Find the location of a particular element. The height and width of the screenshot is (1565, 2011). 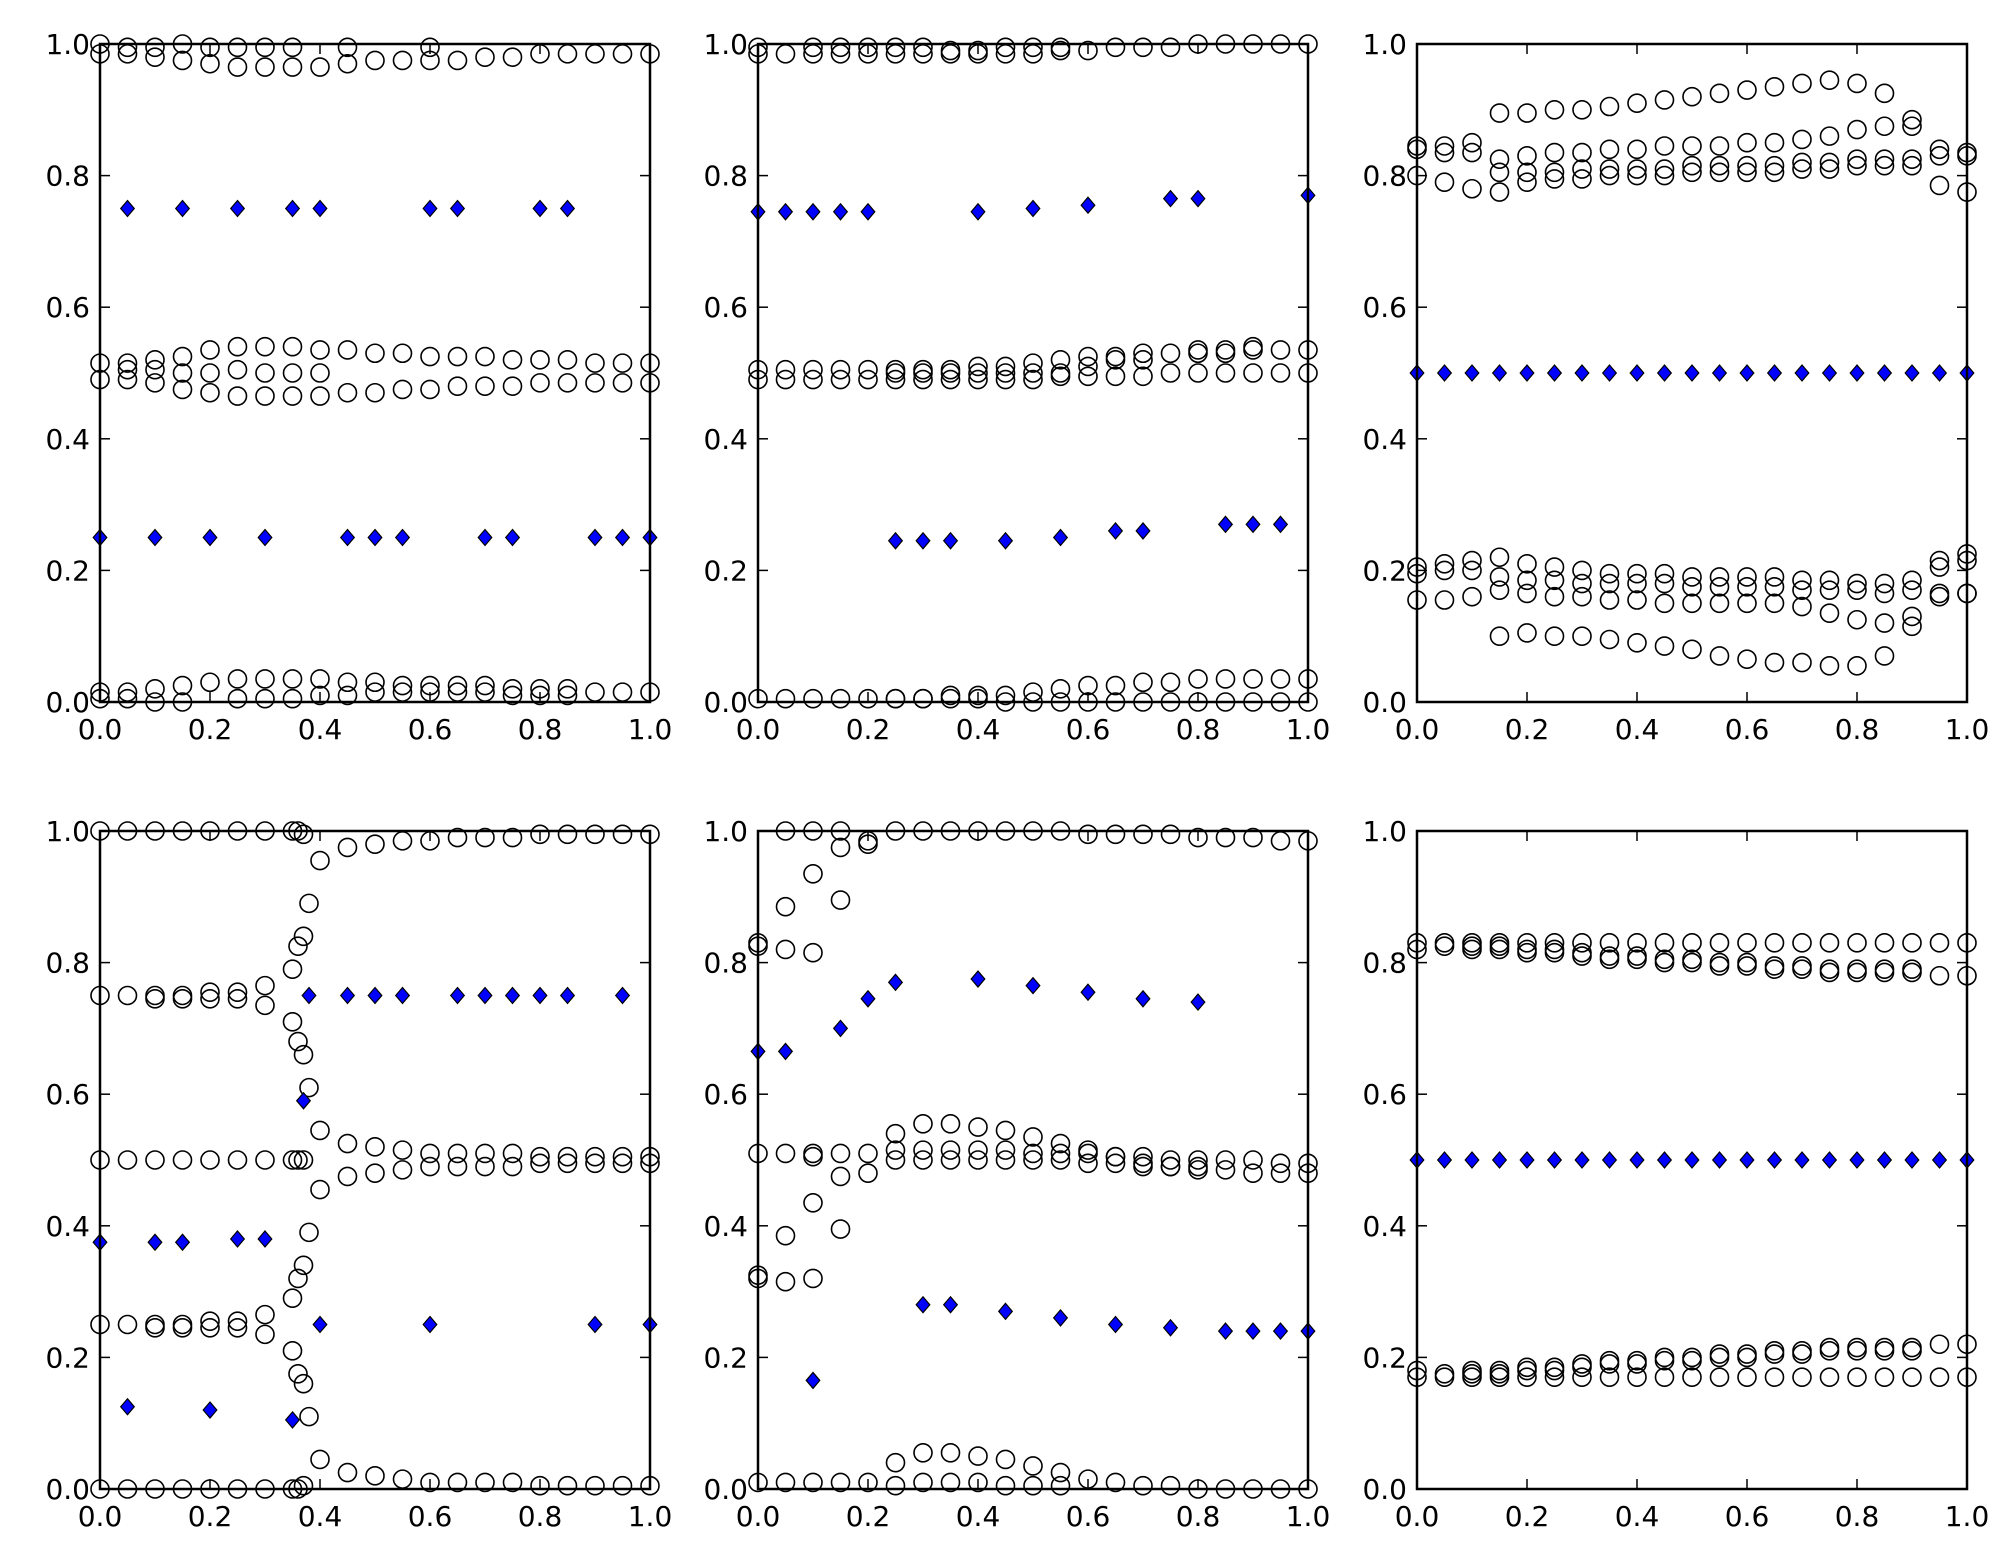

y-tick-label: 0.0 is located at coordinates (725, 702).